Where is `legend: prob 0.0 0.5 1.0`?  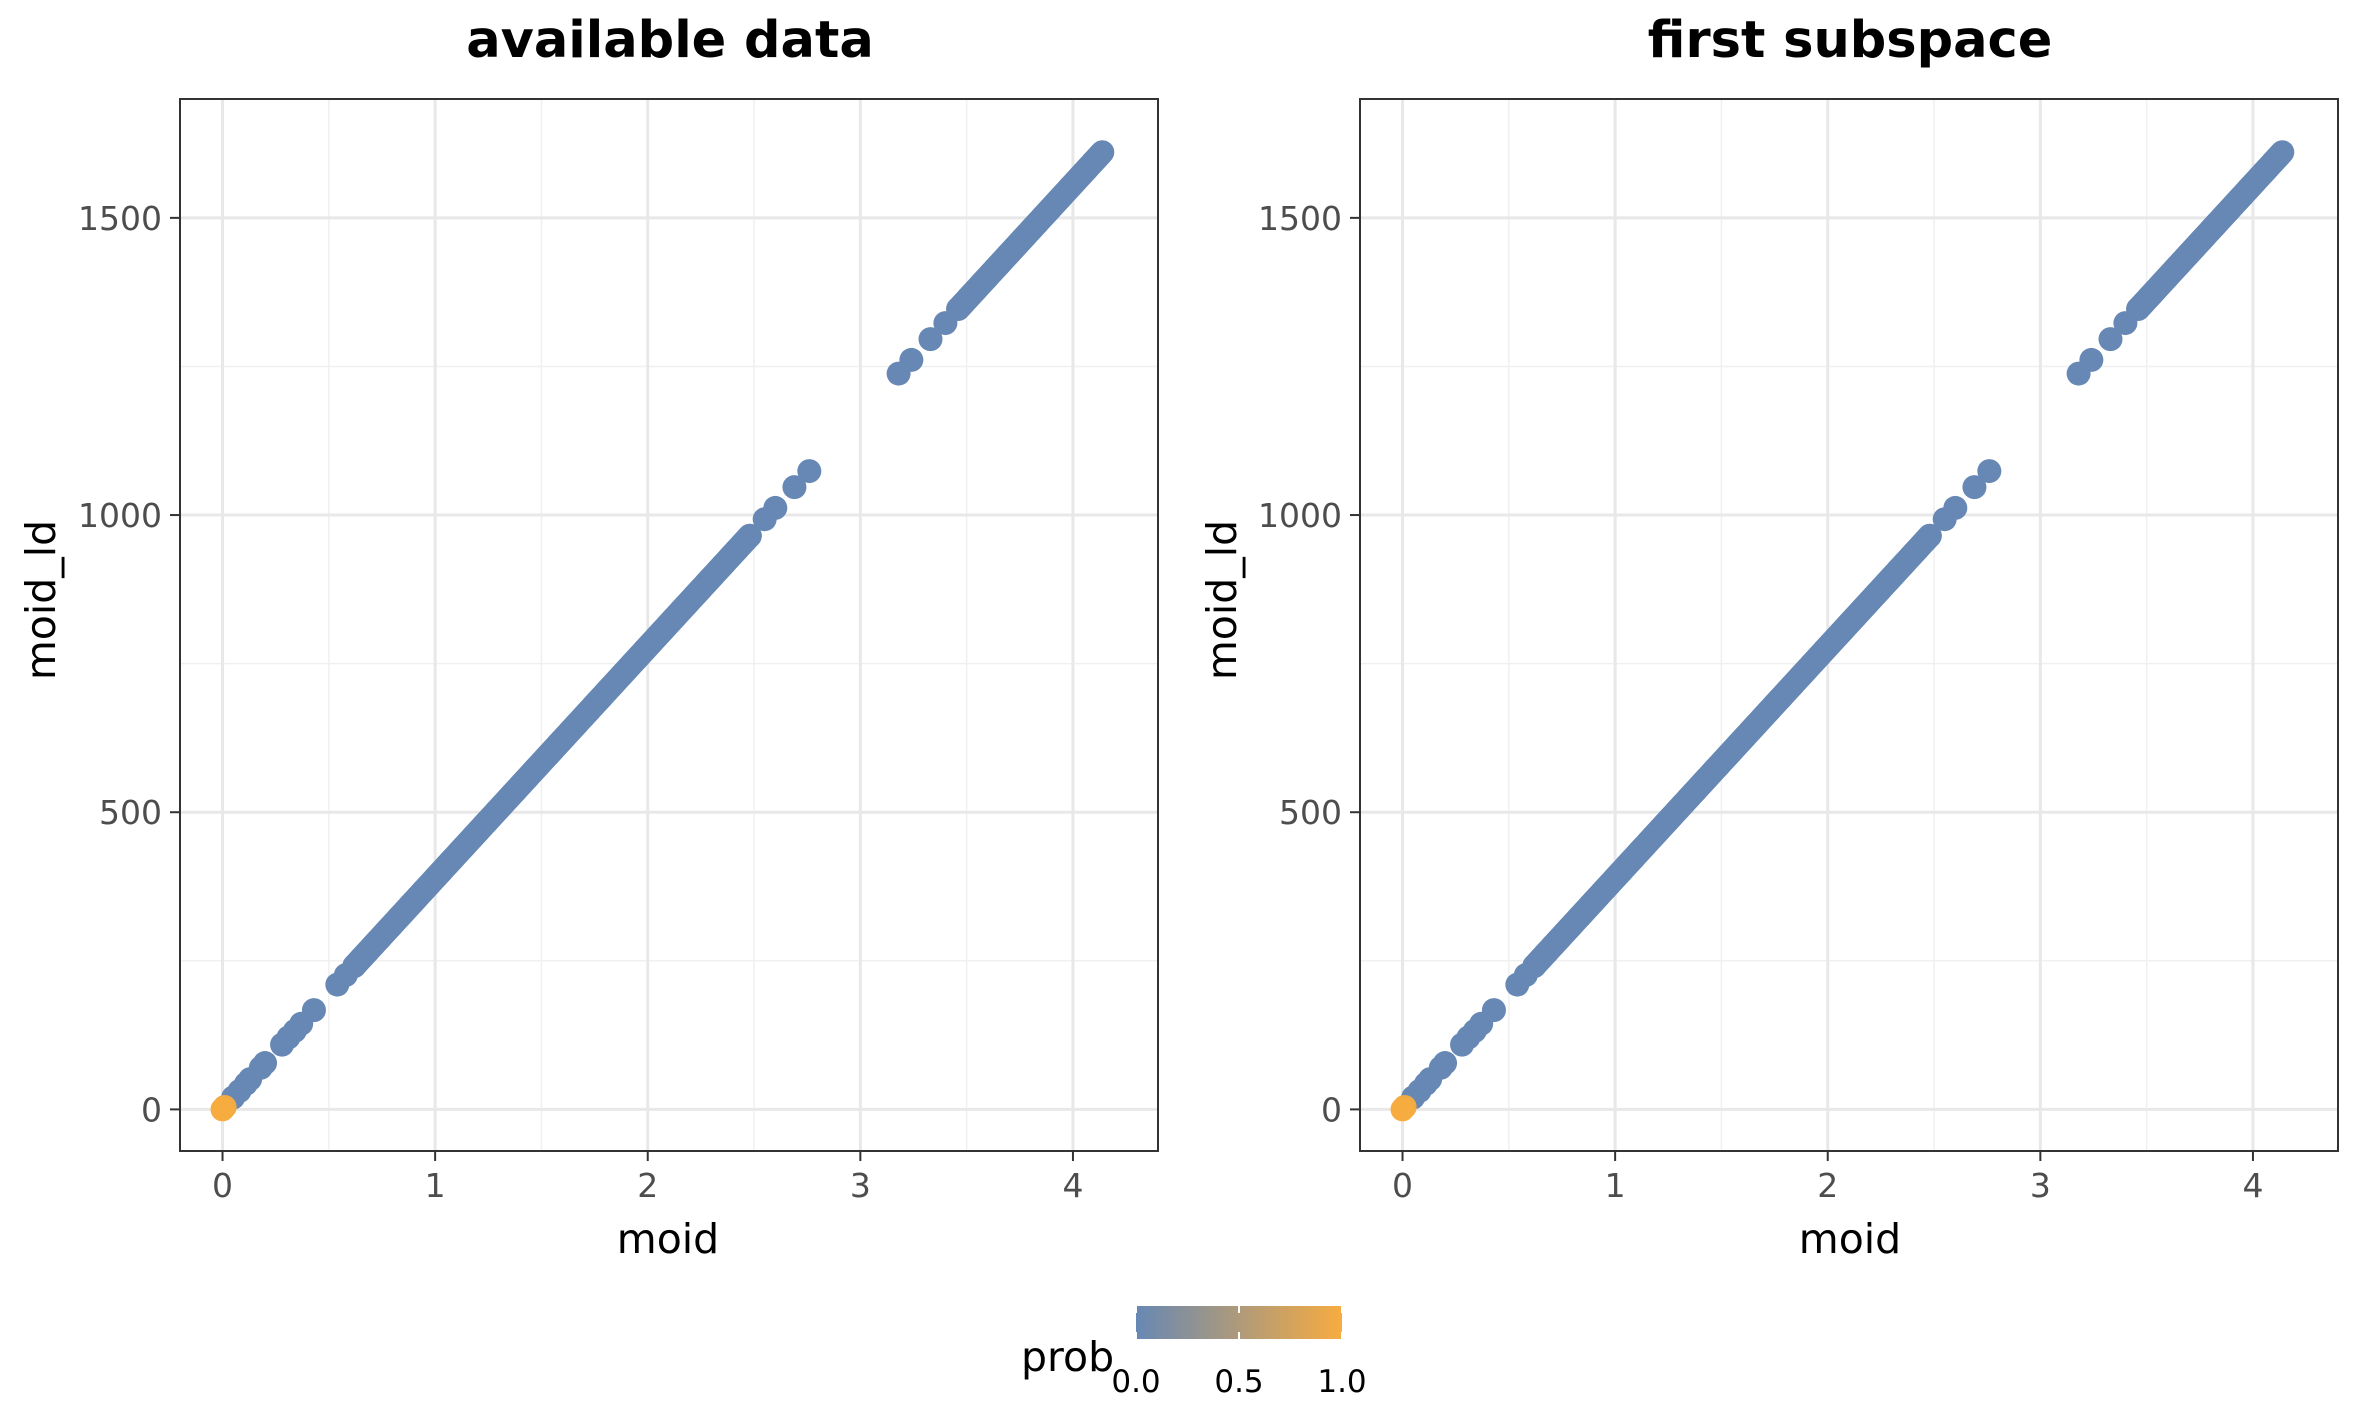
legend: prob 0.0 0.5 1.0 is located at coordinates (1194, 1353).